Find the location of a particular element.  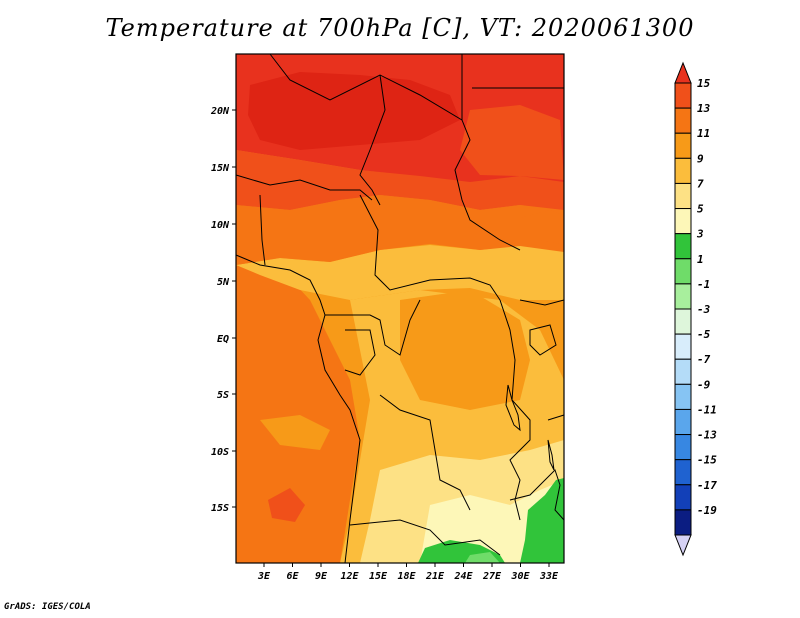

field-center-orange is located at coordinates (465, 350).